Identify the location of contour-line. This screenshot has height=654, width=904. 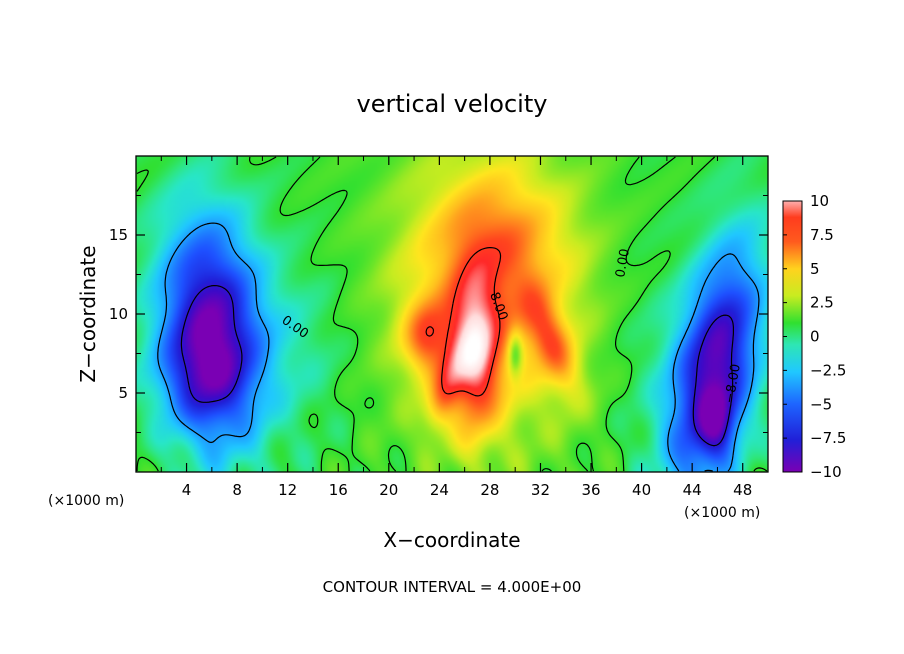
(463, 322).